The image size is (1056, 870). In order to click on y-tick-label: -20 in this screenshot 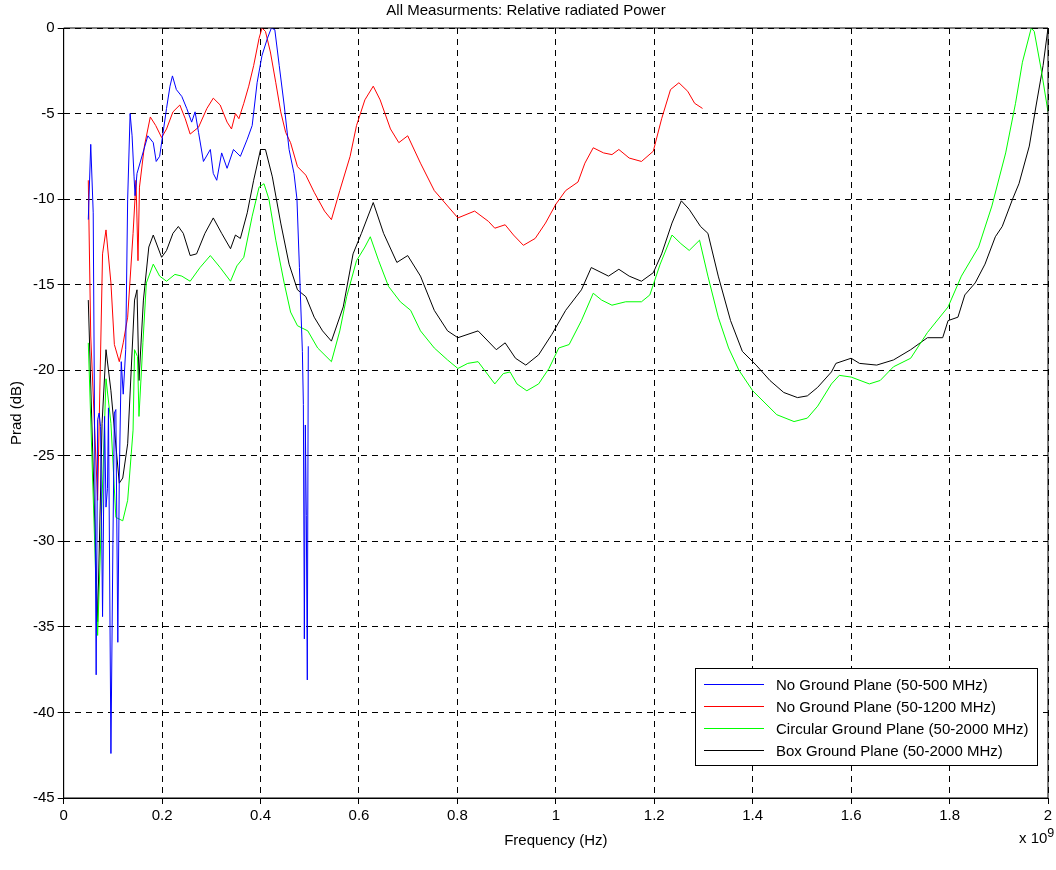, I will do `click(43, 369)`.